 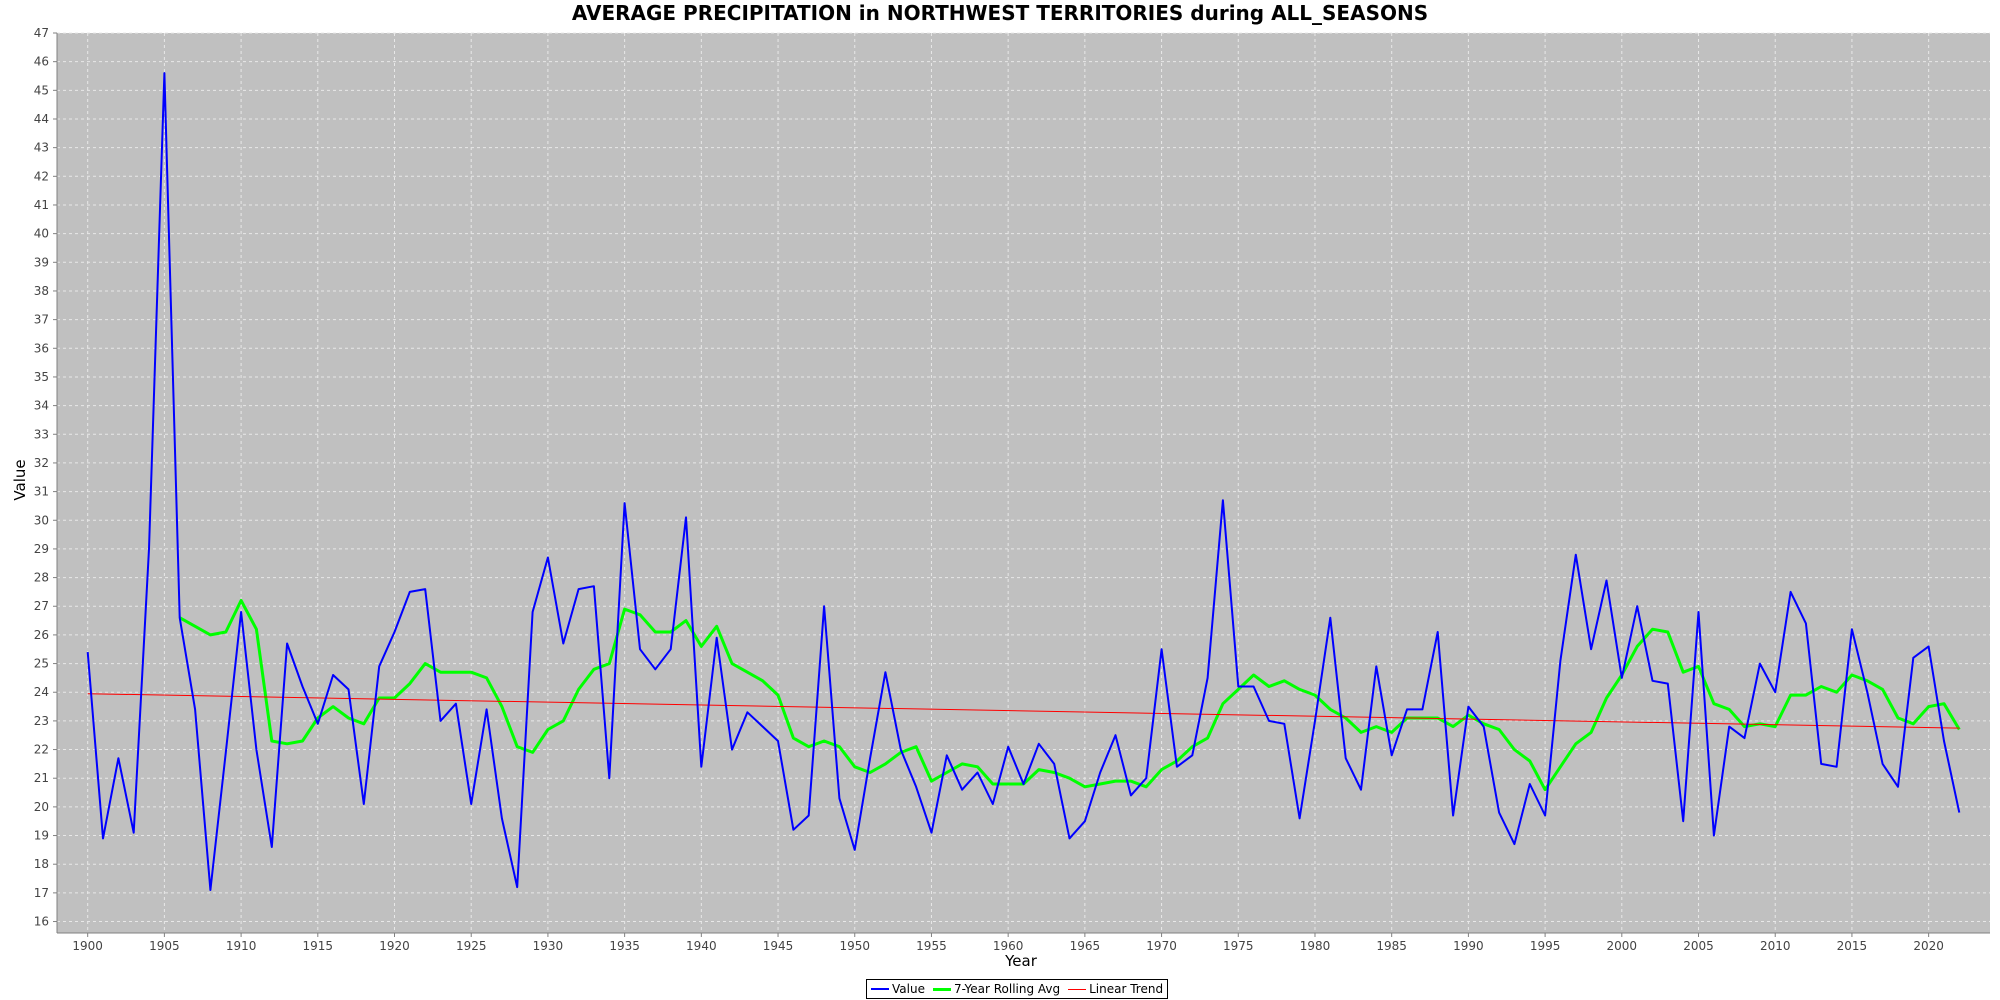 I want to click on x-tick-label: 1980, so click(x=1315, y=946).